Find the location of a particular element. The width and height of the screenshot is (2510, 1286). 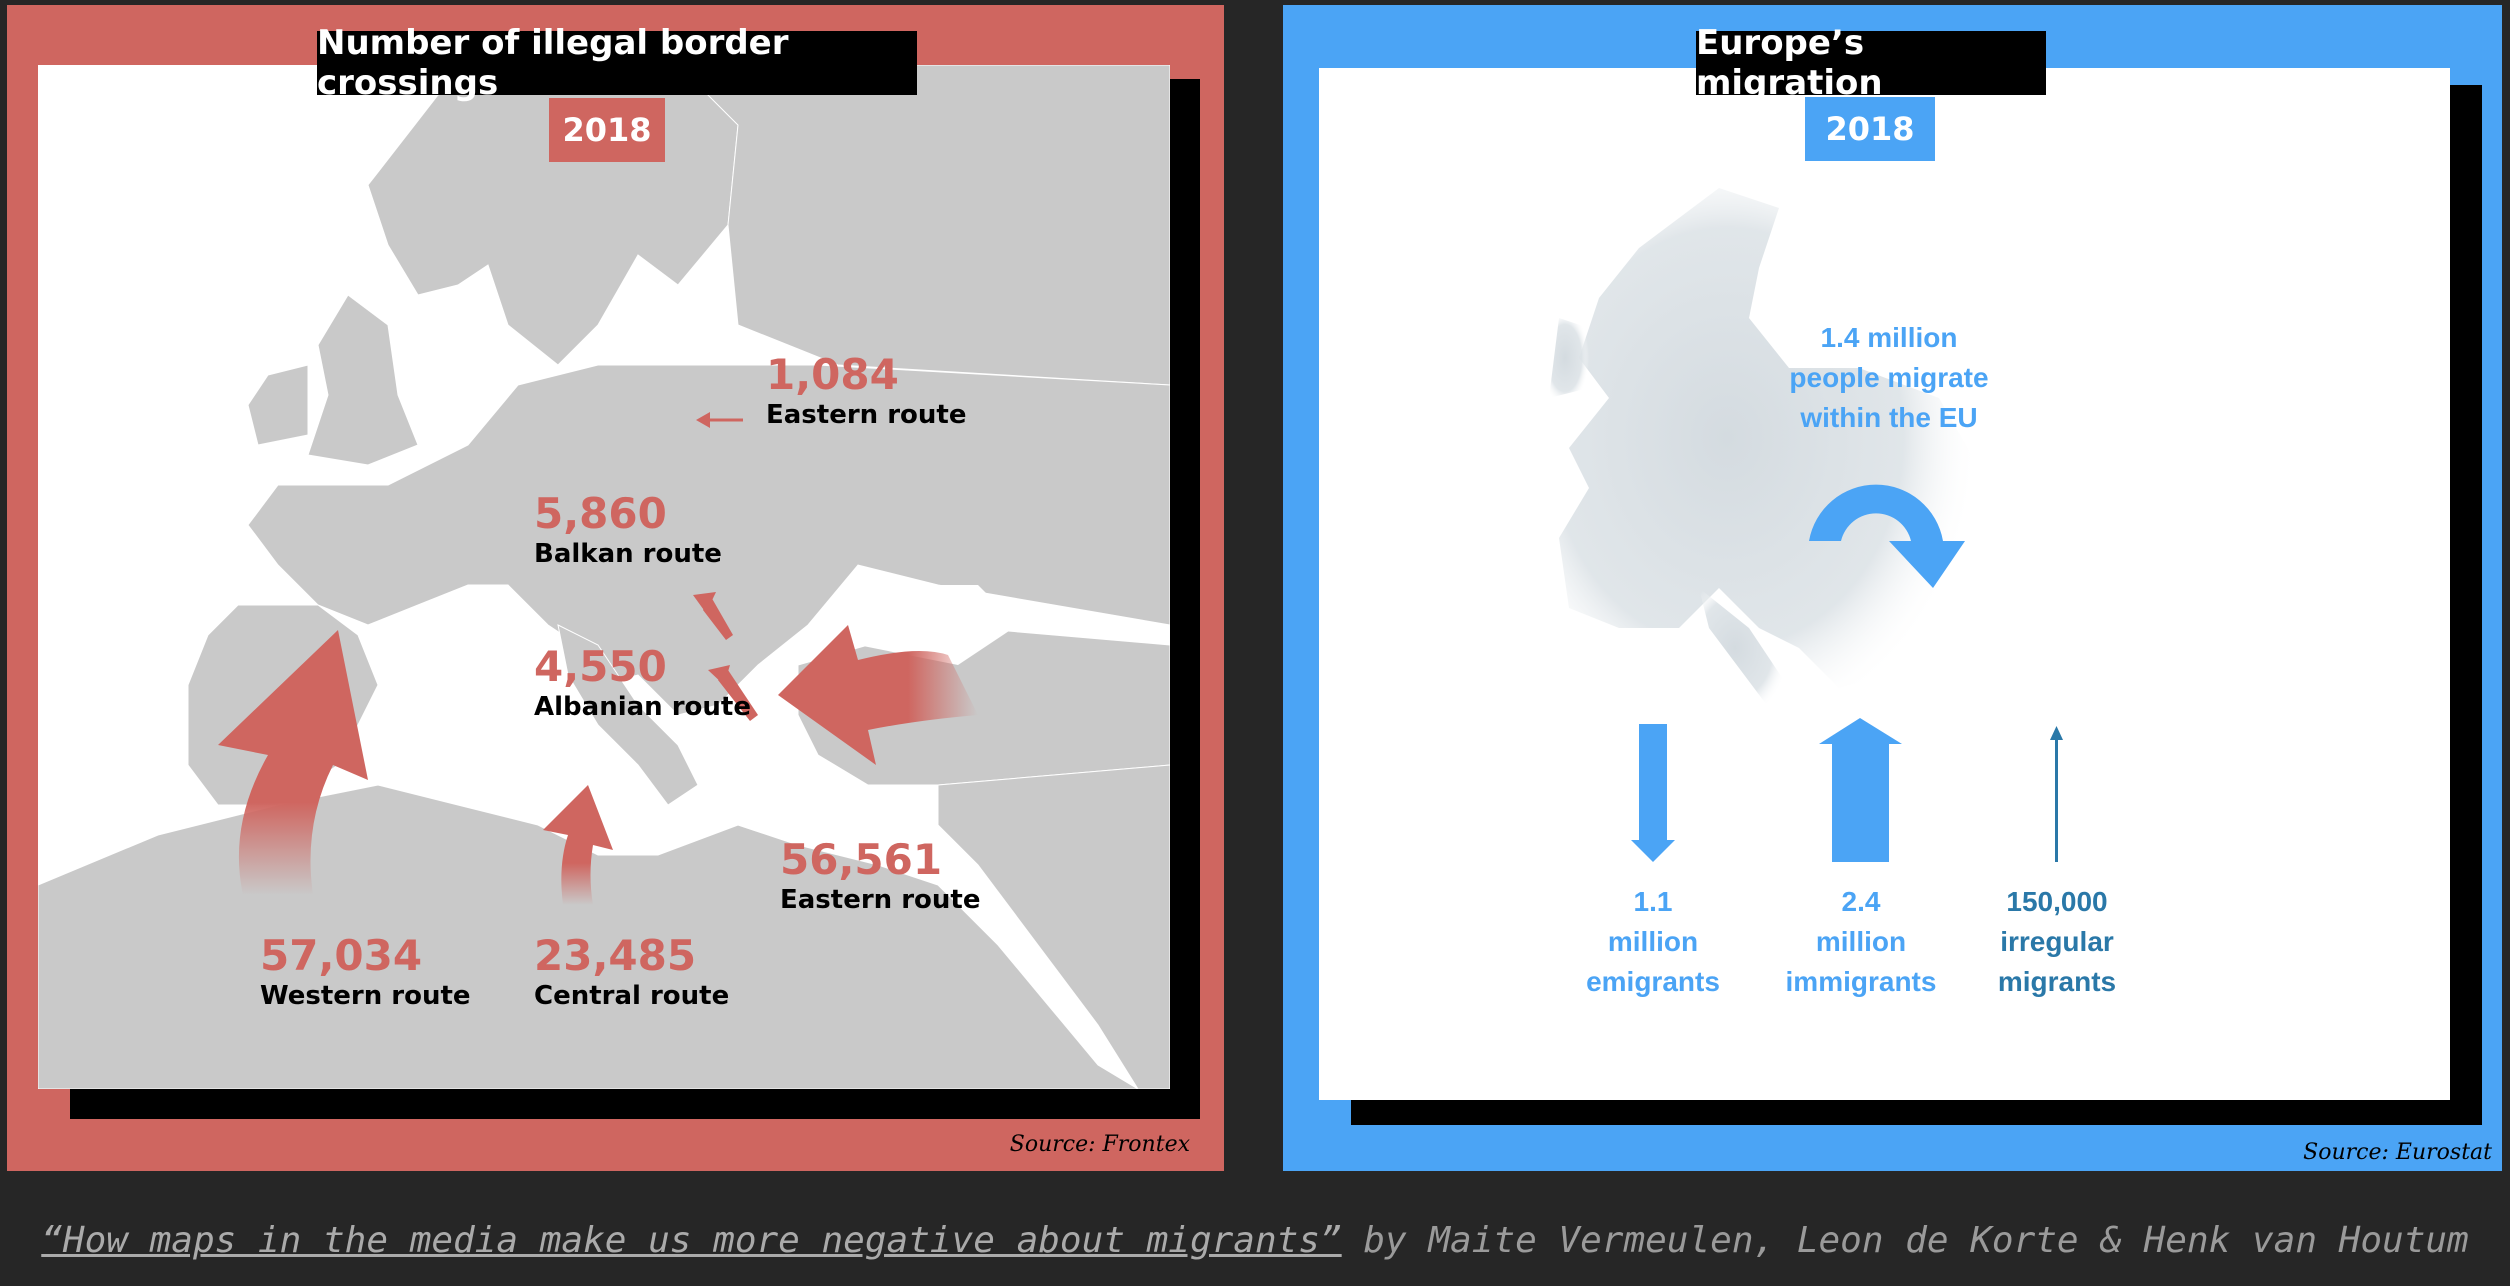

eurostat-year-badge: 2018 is located at coordinates (1870, 129).